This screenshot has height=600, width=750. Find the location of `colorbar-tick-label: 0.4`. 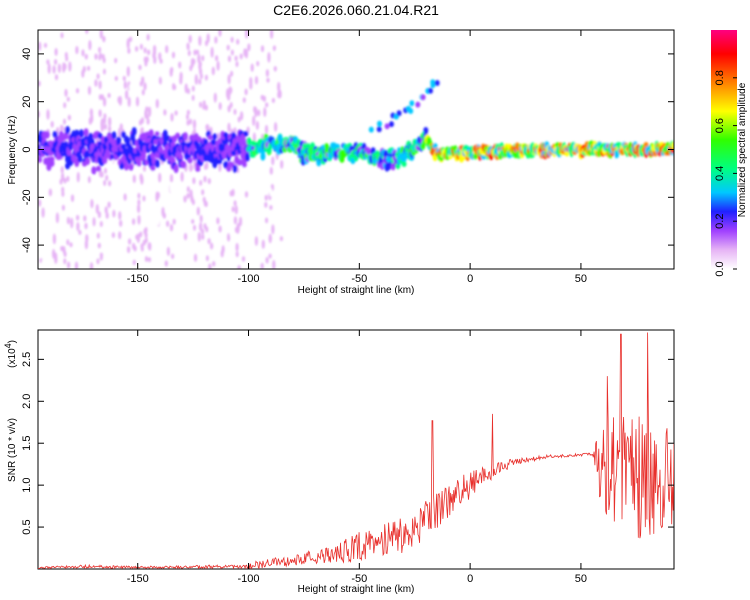

colorbar-tick-label: 0.4 is located at coordinates (720, 173).